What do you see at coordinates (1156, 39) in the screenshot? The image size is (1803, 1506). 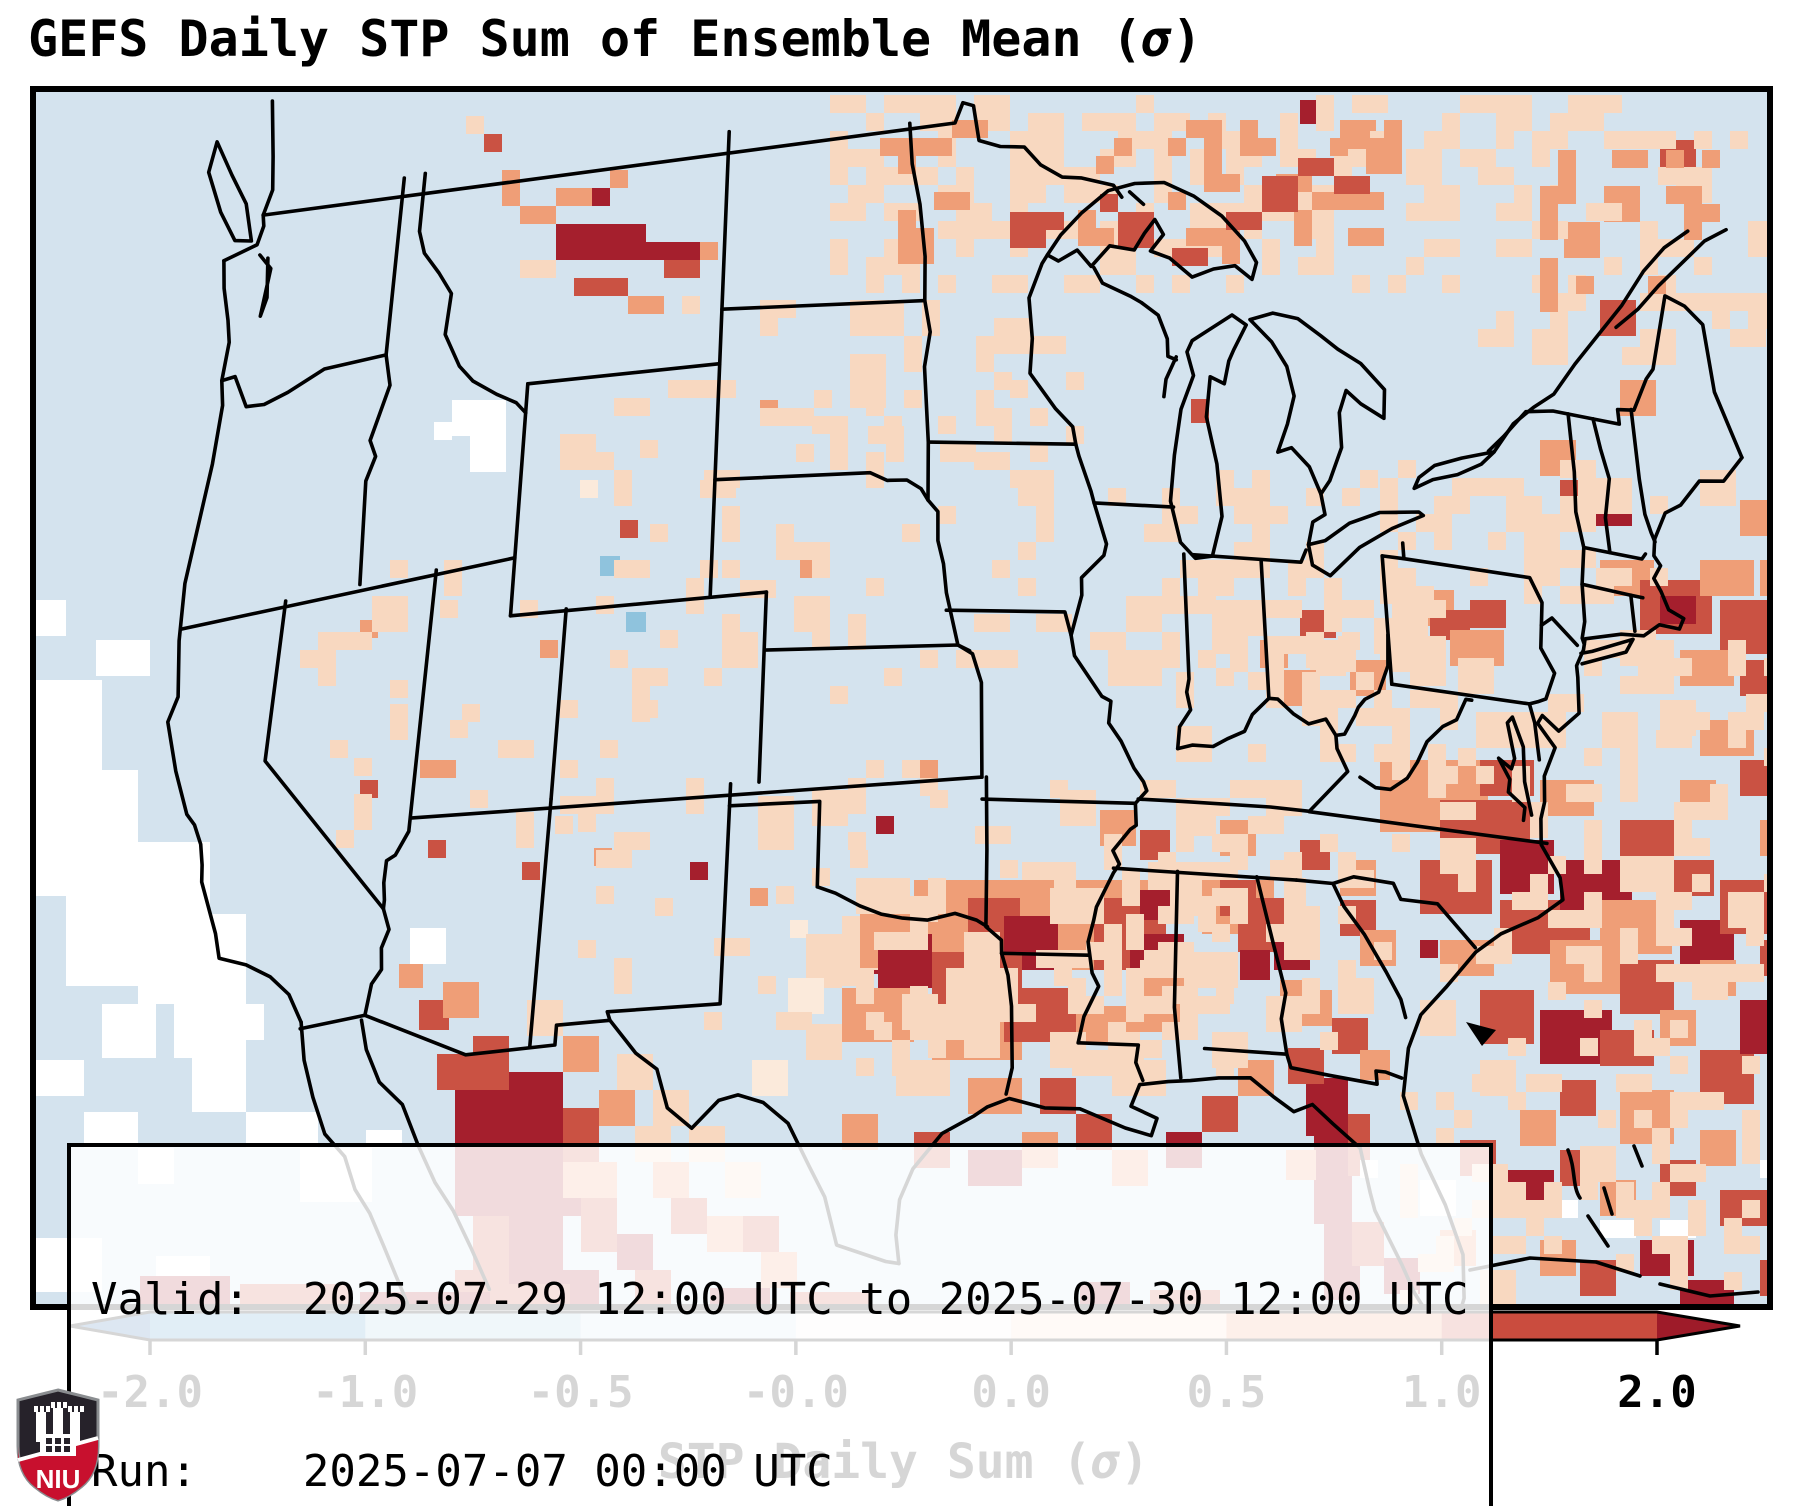 I see `sigma-symbol: σ` at bounding box center [1156, 39].